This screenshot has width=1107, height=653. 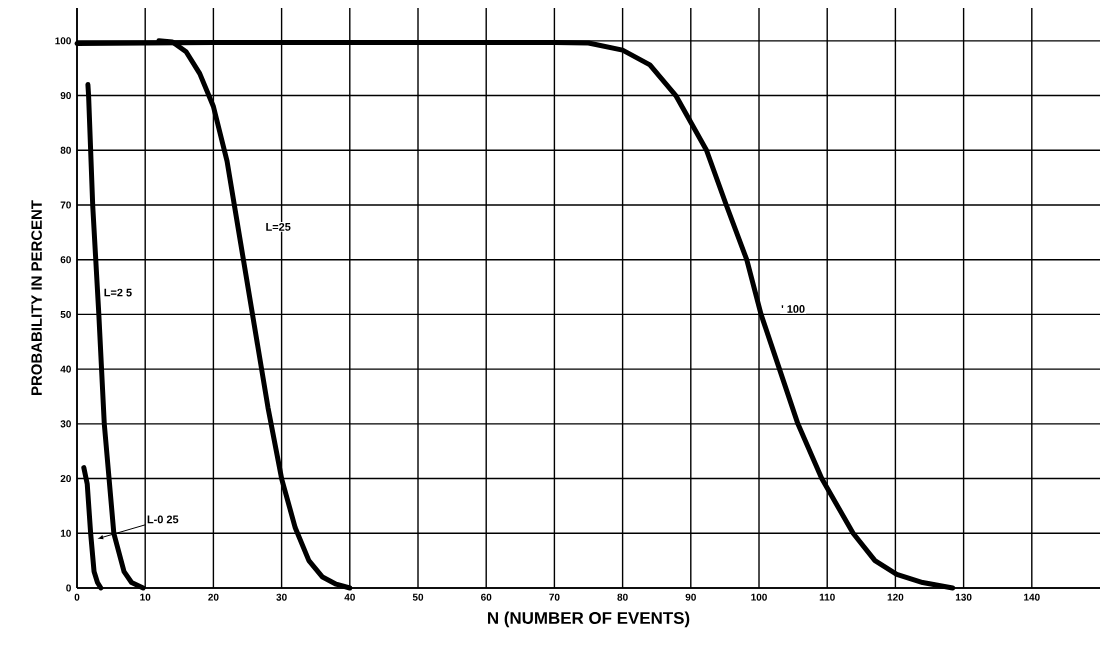 I want to click on x-tick-label: 130, so click(x=963, y=597).